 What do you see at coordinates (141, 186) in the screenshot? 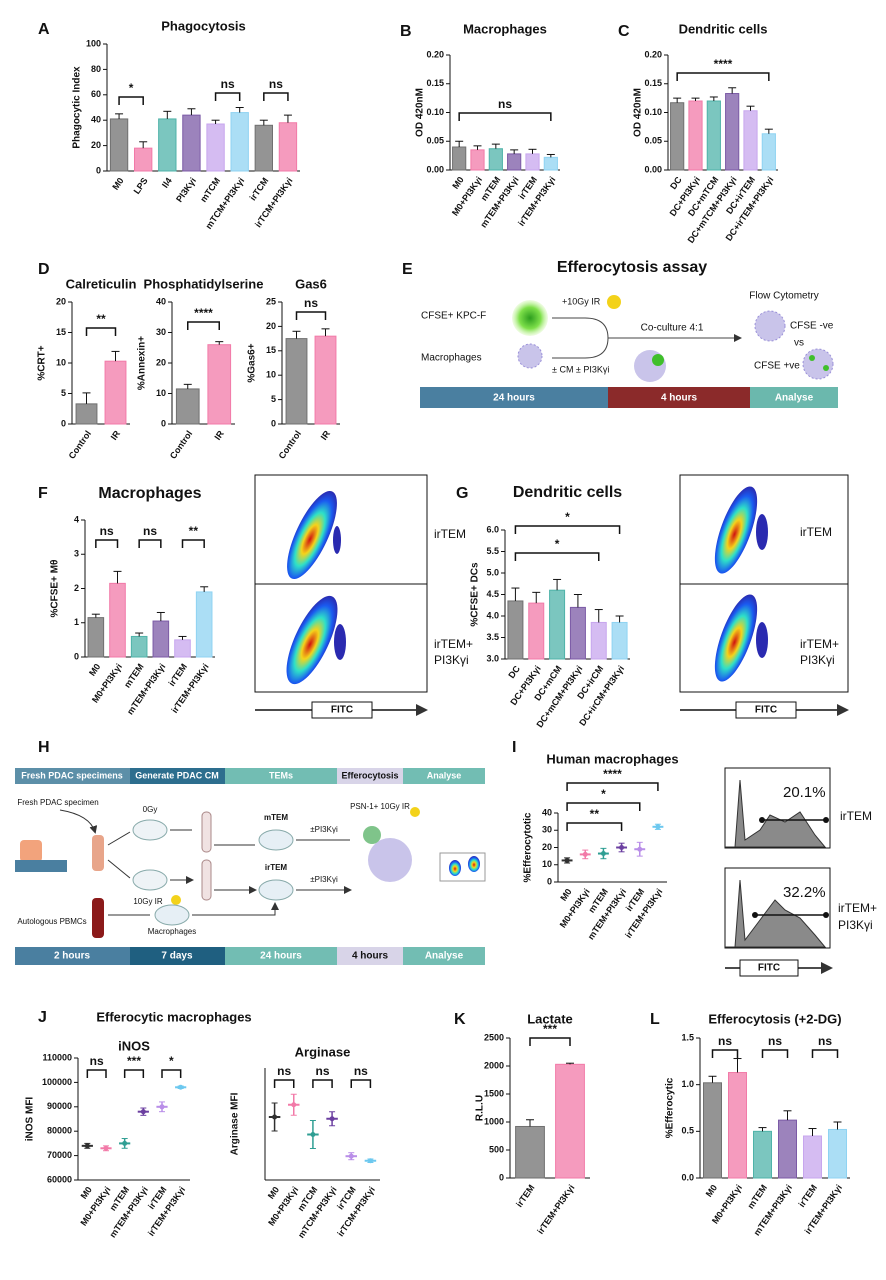
I see `x-tick-label: LPS` at bounding box center [141, 186].